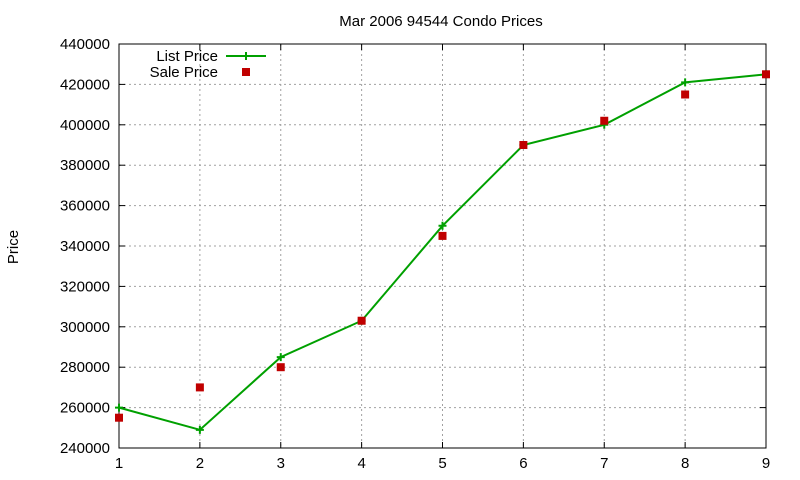 The width and height of the screenshot is (800, 480). I want to click on x-tick-label: 3, so click(281, 463).